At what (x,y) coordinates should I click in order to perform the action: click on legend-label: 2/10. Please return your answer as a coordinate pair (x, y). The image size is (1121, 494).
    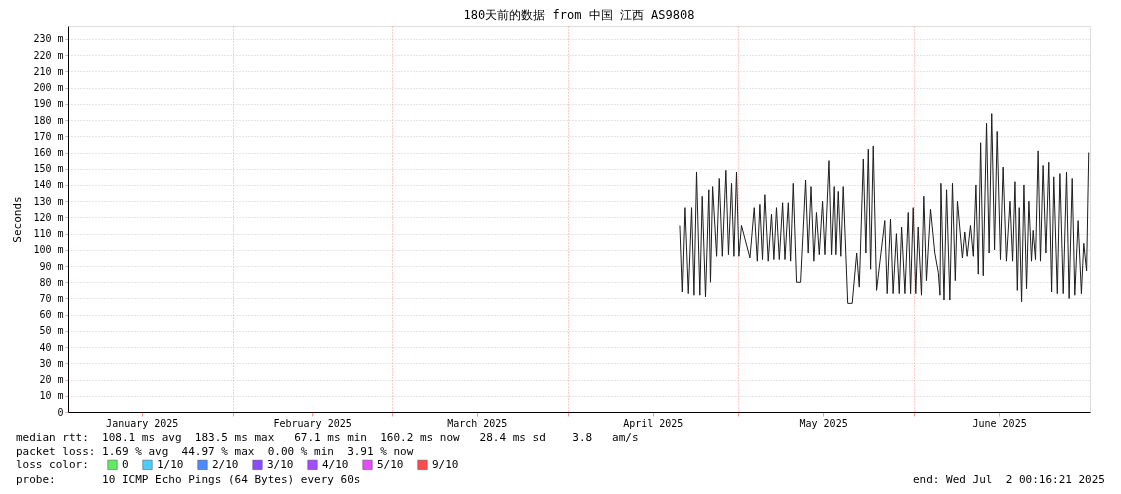
    Looking at the image, I should click on (225, 464).